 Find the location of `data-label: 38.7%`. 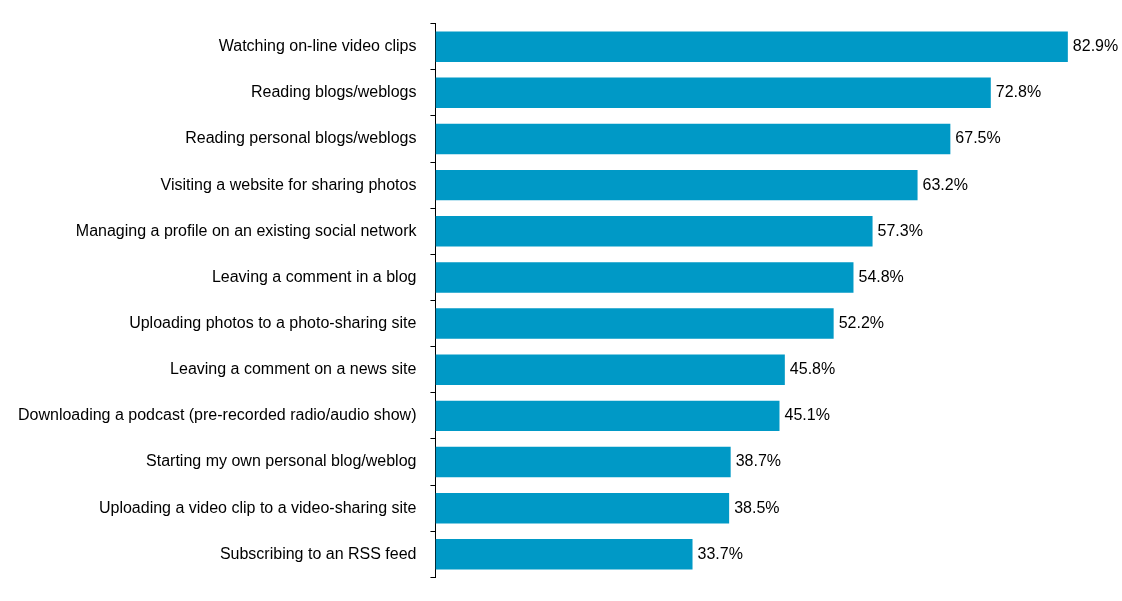

data-label: 38.7% is located at coordinates (758, 461).